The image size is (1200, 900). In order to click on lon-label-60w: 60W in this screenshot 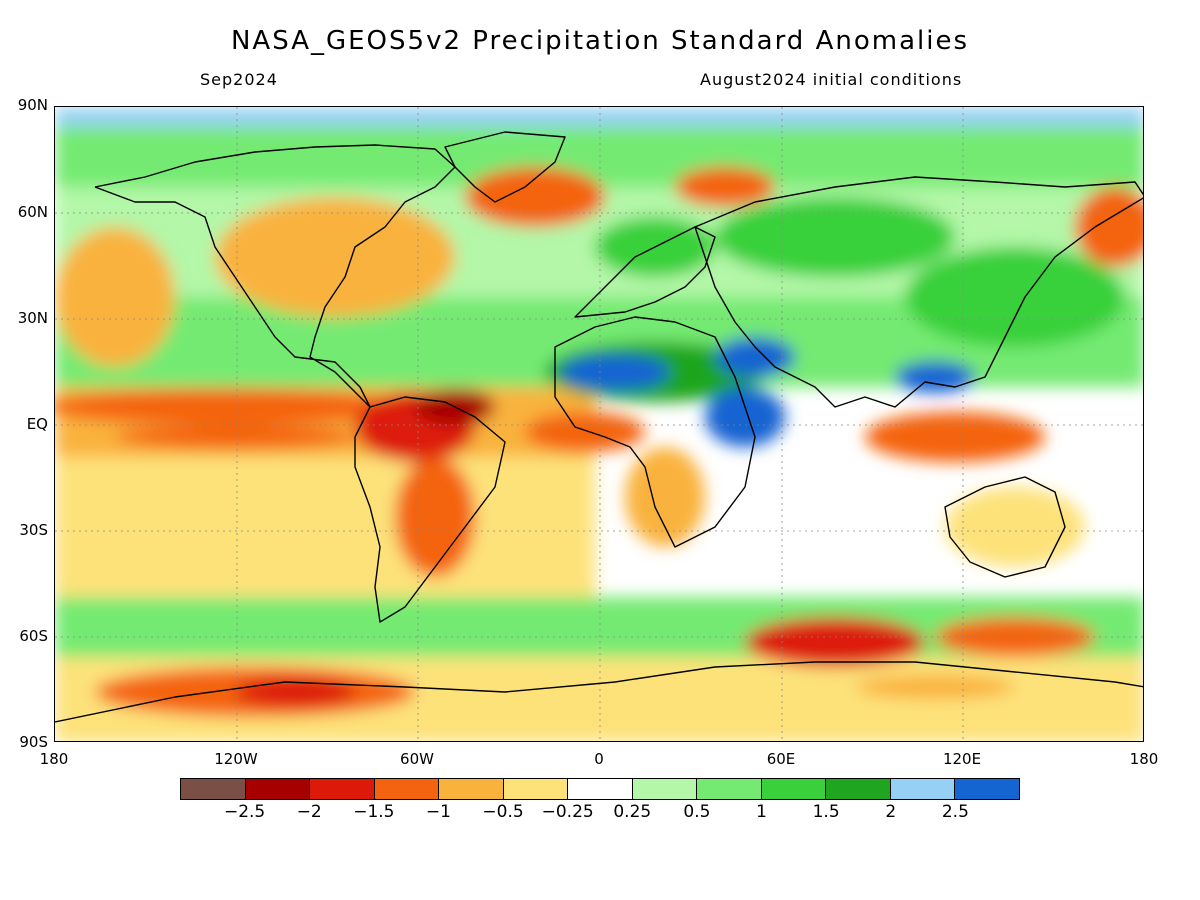, I will do `click(417, 759)`.